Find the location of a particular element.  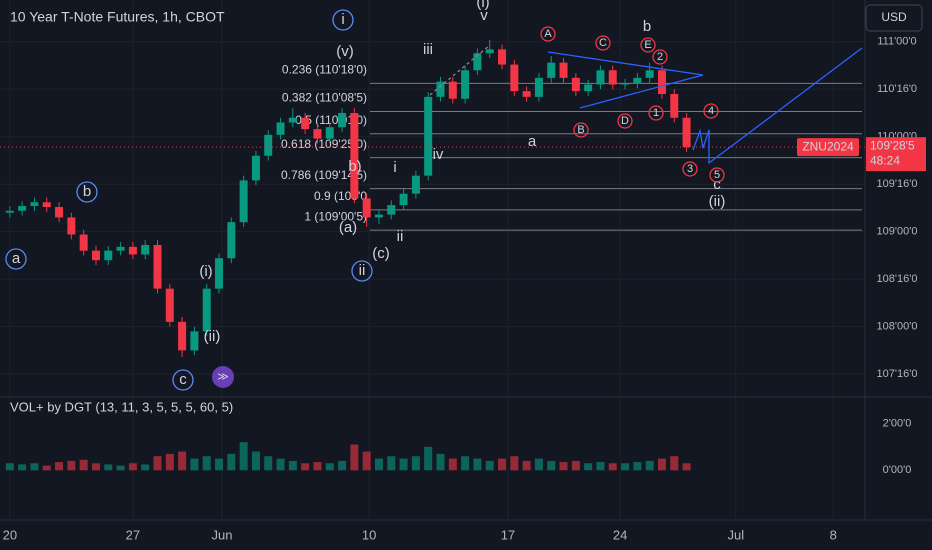

volume-tick-label: 0'00'0 is located at coordinates (897, 470).